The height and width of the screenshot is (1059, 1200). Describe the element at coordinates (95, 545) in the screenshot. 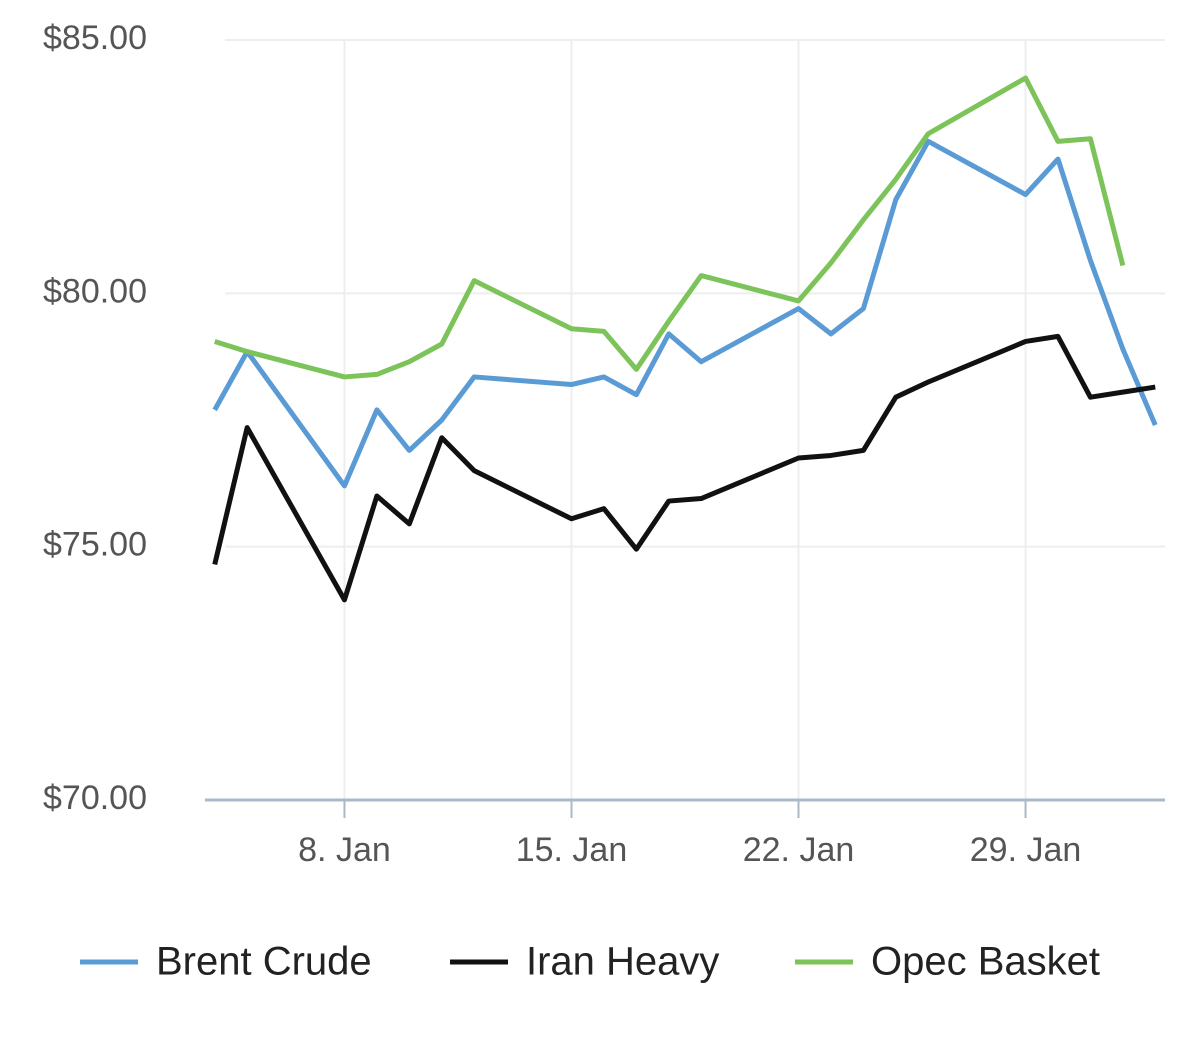

I see `y-tick-label: $75.00` at that location.